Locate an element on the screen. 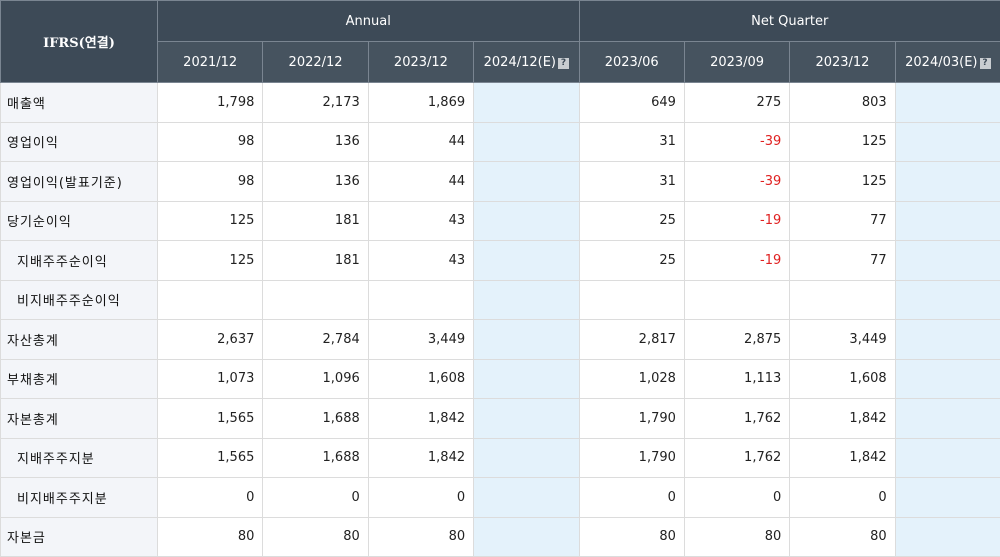 The width and height of the screenshot is (1000, 557). quarter-period-header: 2023/06 is located at coordinates (631, 62).